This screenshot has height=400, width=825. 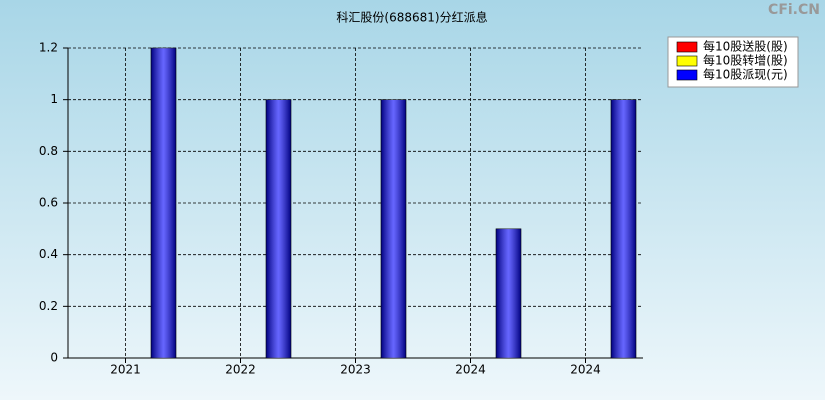 What do you see at coordinates (745, 46) in the screenshot?
I see `legend-label: 每10股送股(股)` at bounding box center [745, 46].